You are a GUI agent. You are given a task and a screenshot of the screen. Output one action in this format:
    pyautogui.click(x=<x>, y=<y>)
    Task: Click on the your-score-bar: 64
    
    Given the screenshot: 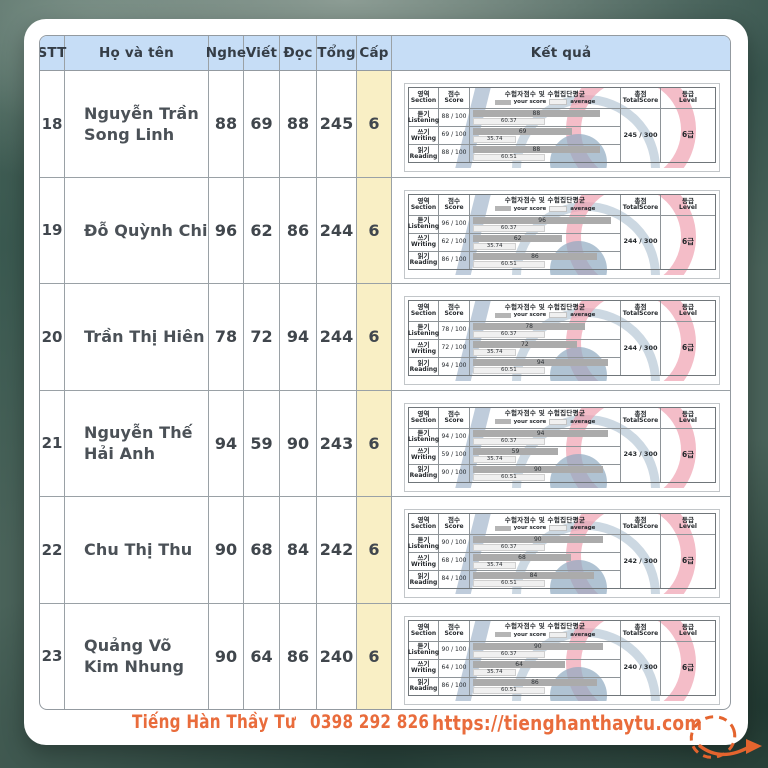 What is the action you would take?
    pyautogui.click(x=519, y=664)
    